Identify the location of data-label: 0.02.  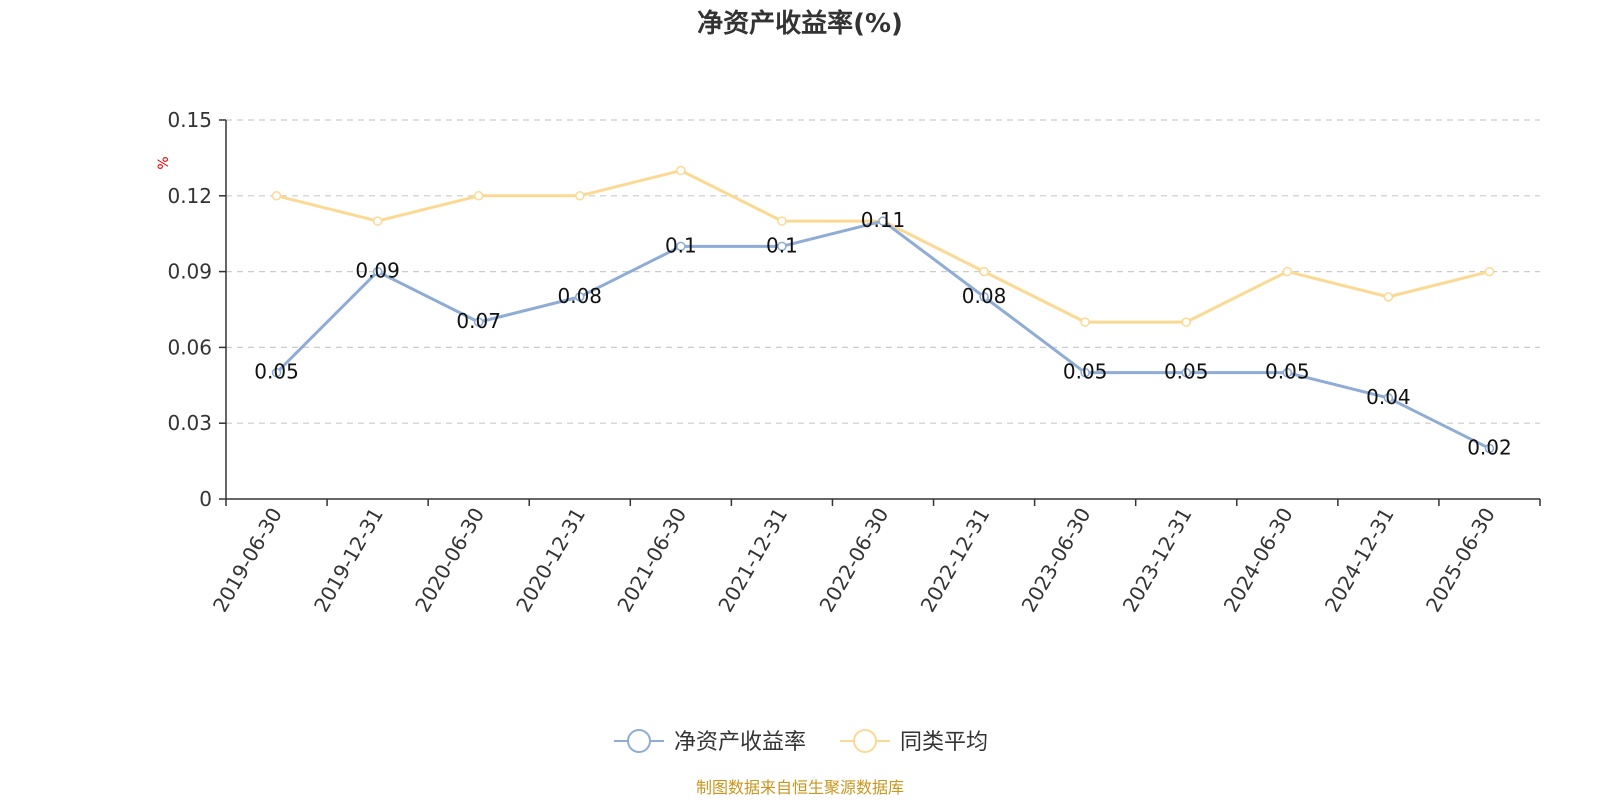
(1489, 447).